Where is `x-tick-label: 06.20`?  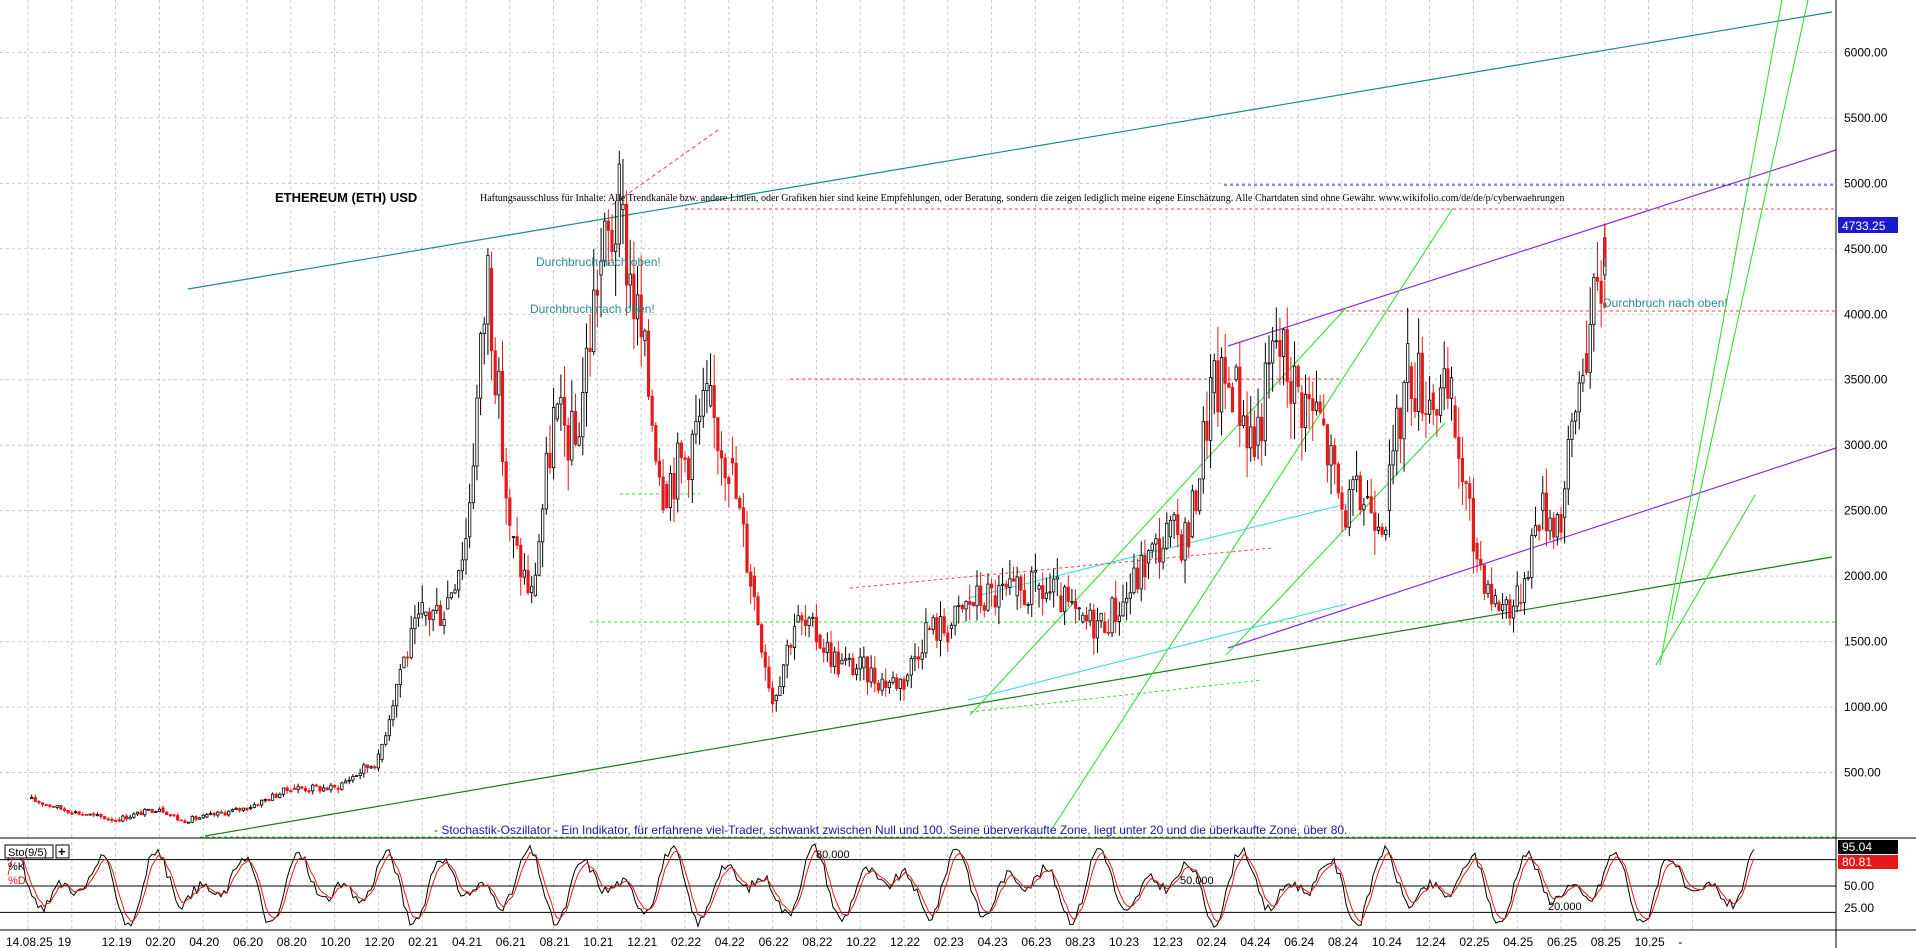 x-tick-label: 06.20 is located at coordinates (248, 941).